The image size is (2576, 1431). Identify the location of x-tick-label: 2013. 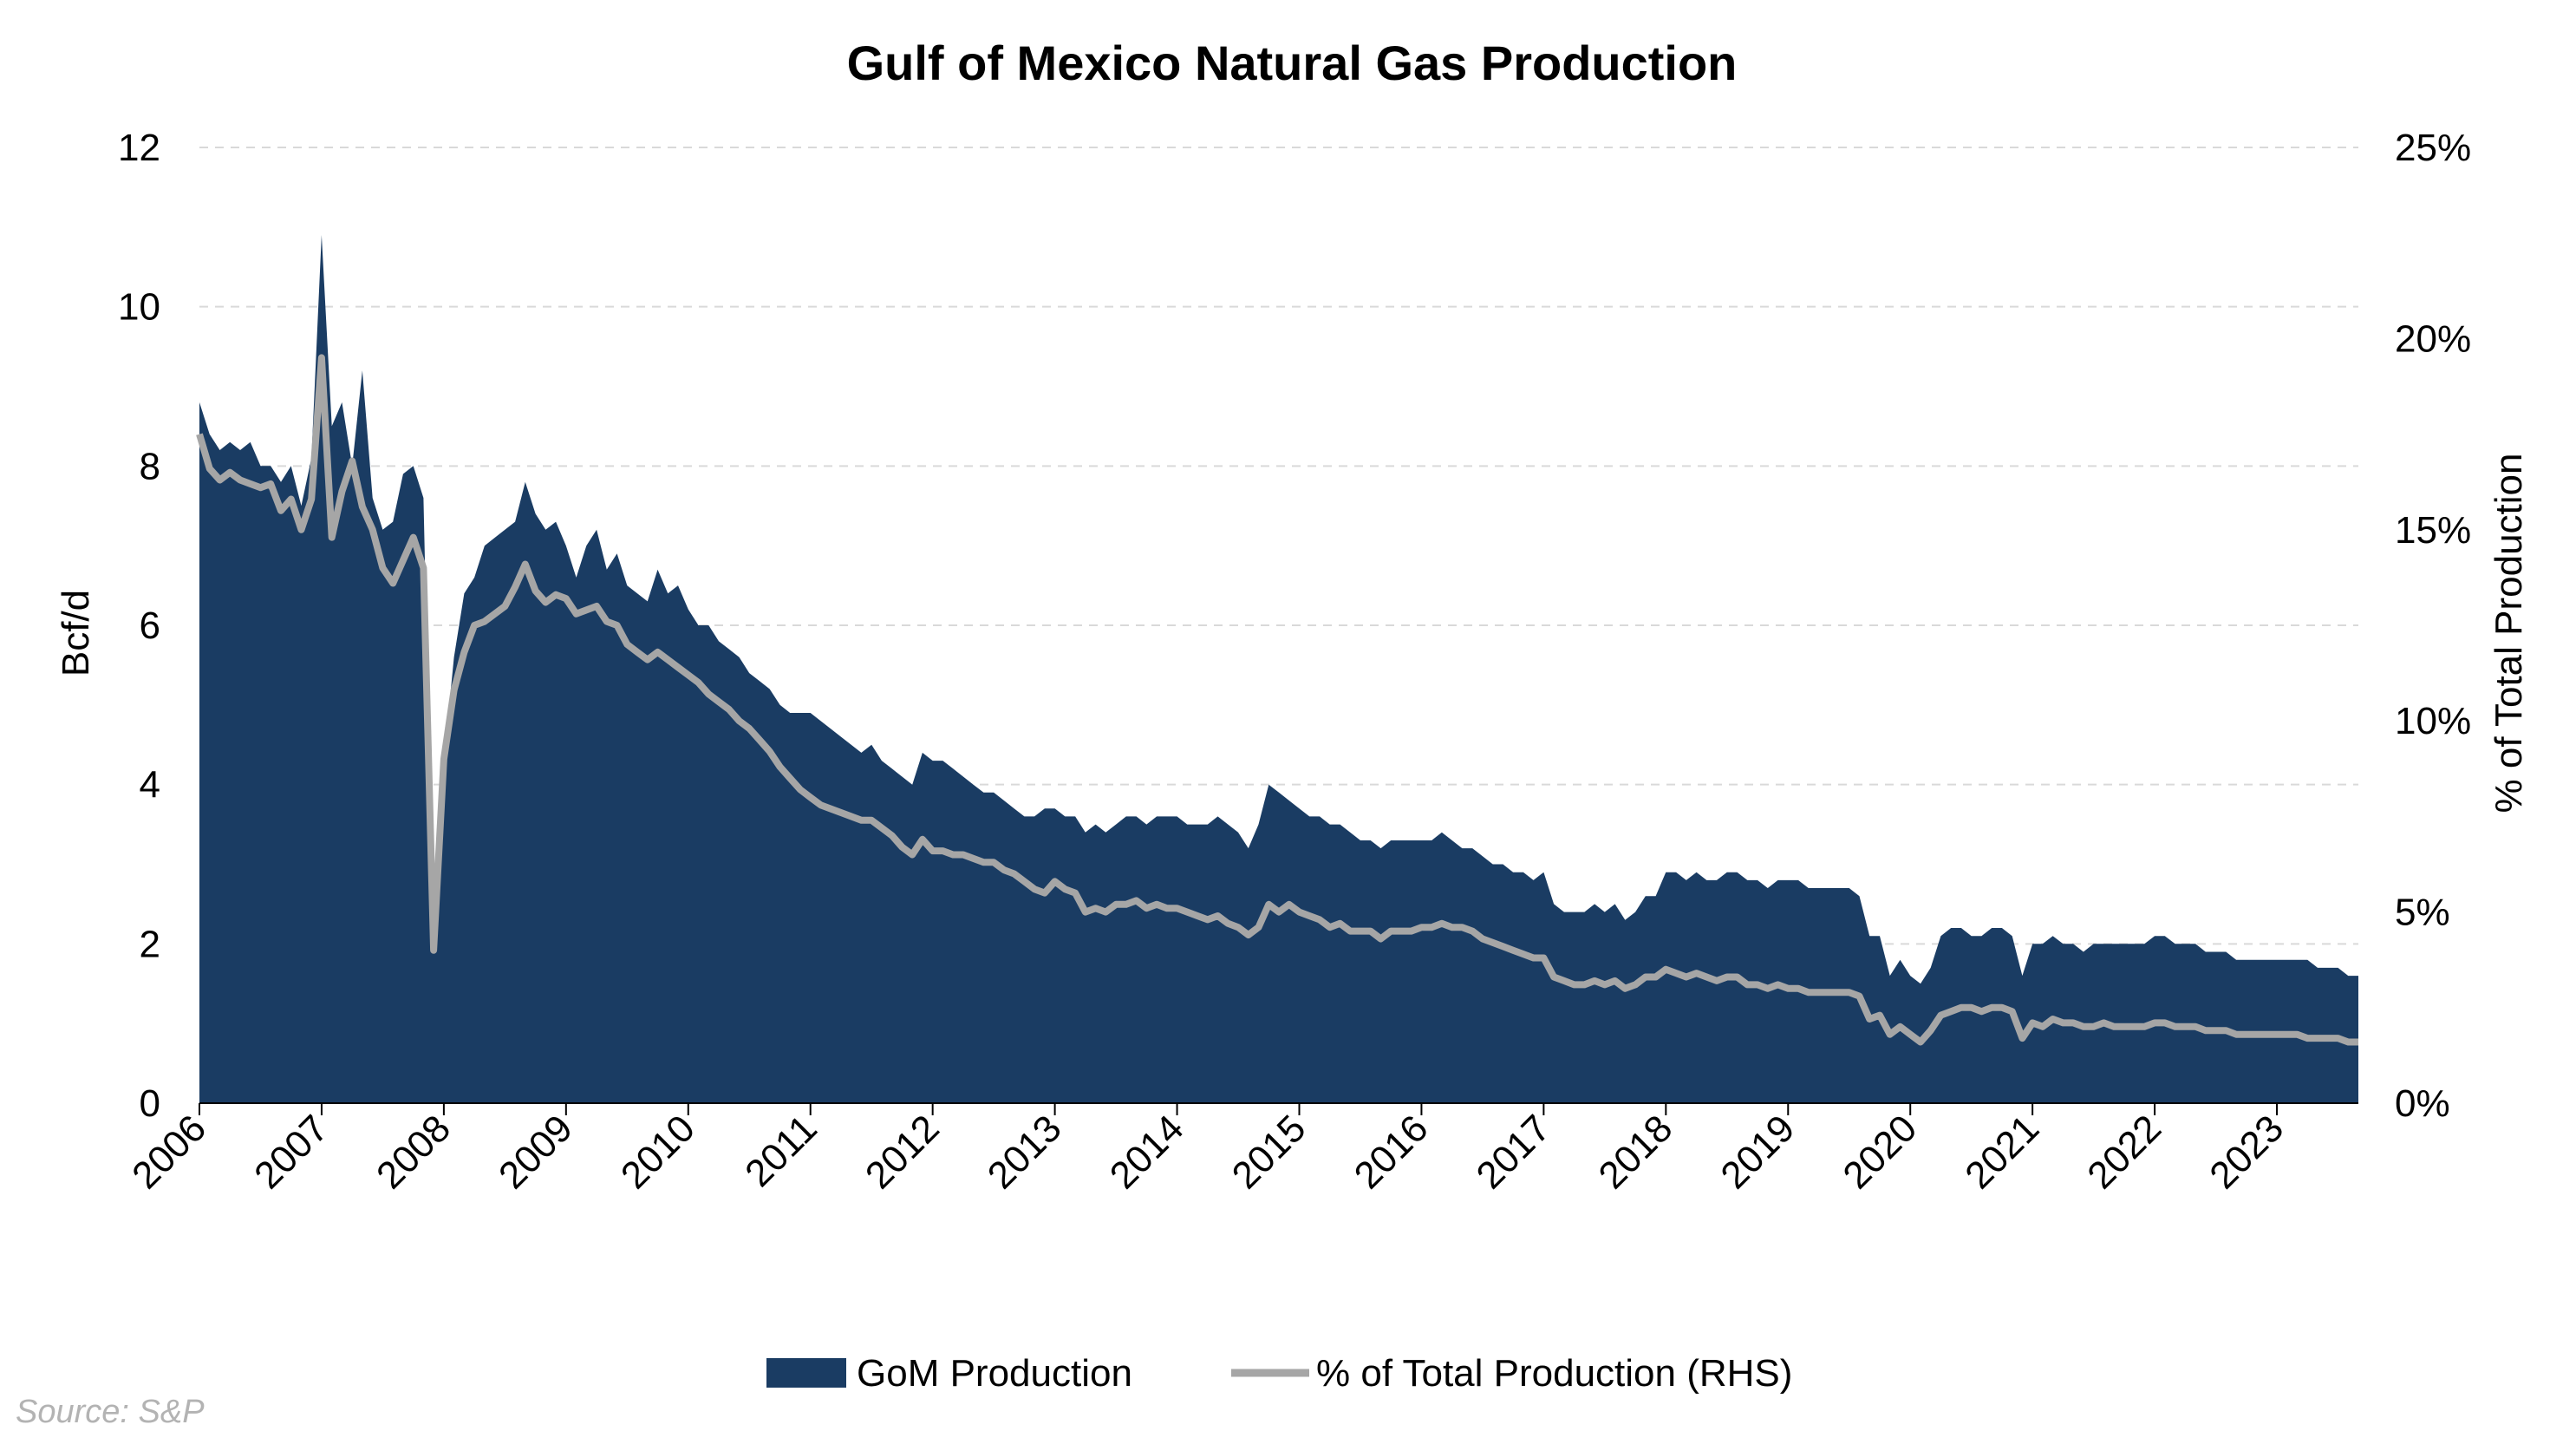
(1025, 1152).